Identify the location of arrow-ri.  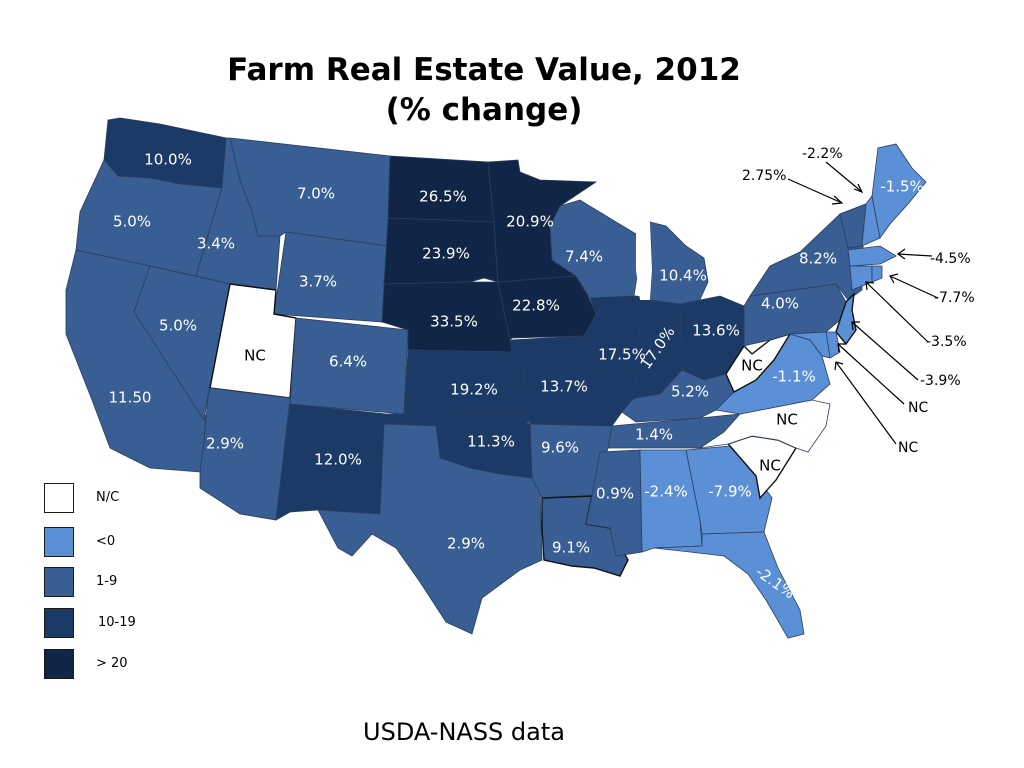
(914, 287).